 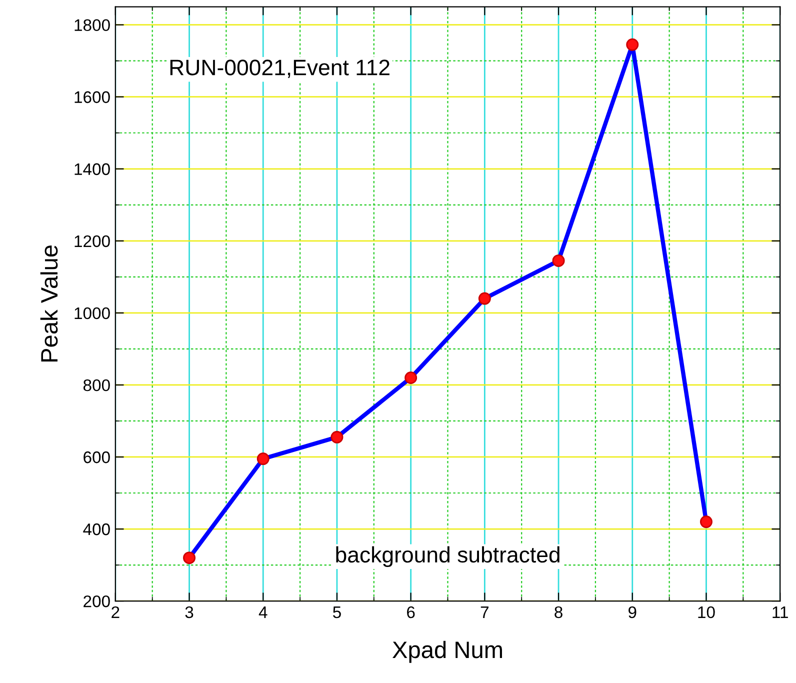 I want to click on y-tick-label: 1400, so click(x=92, y=169).